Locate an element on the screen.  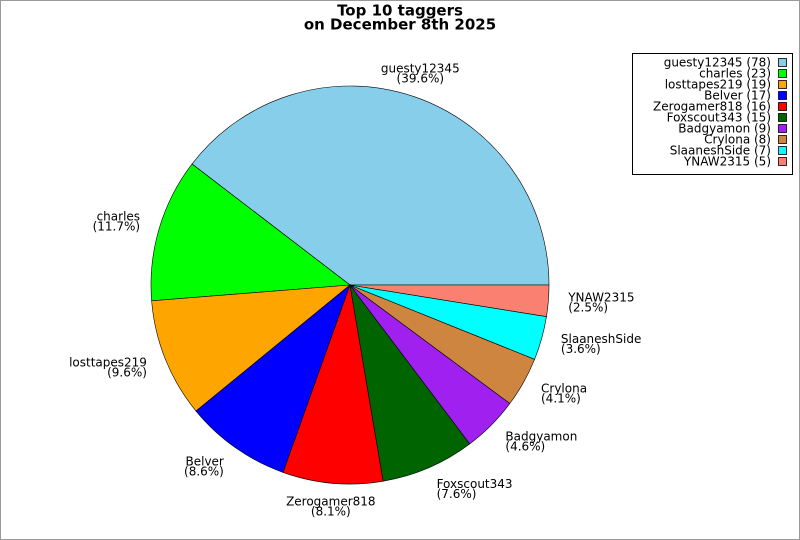
slice-value-label: (39.6%) is located at coordinates (420, 78).